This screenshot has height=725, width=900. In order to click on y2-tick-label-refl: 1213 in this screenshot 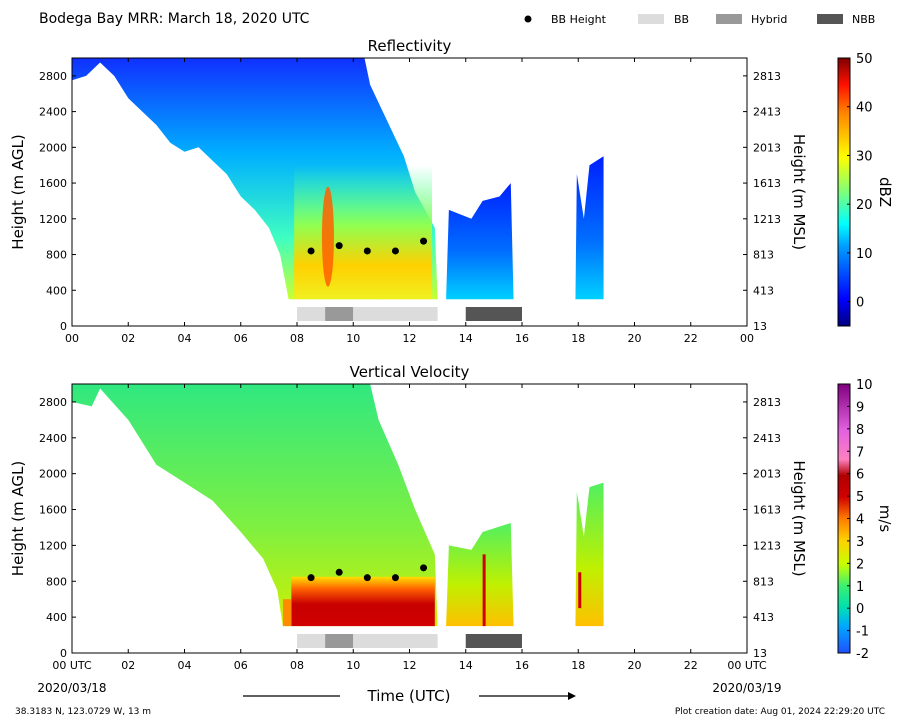, I will do `click(767, 219)`.